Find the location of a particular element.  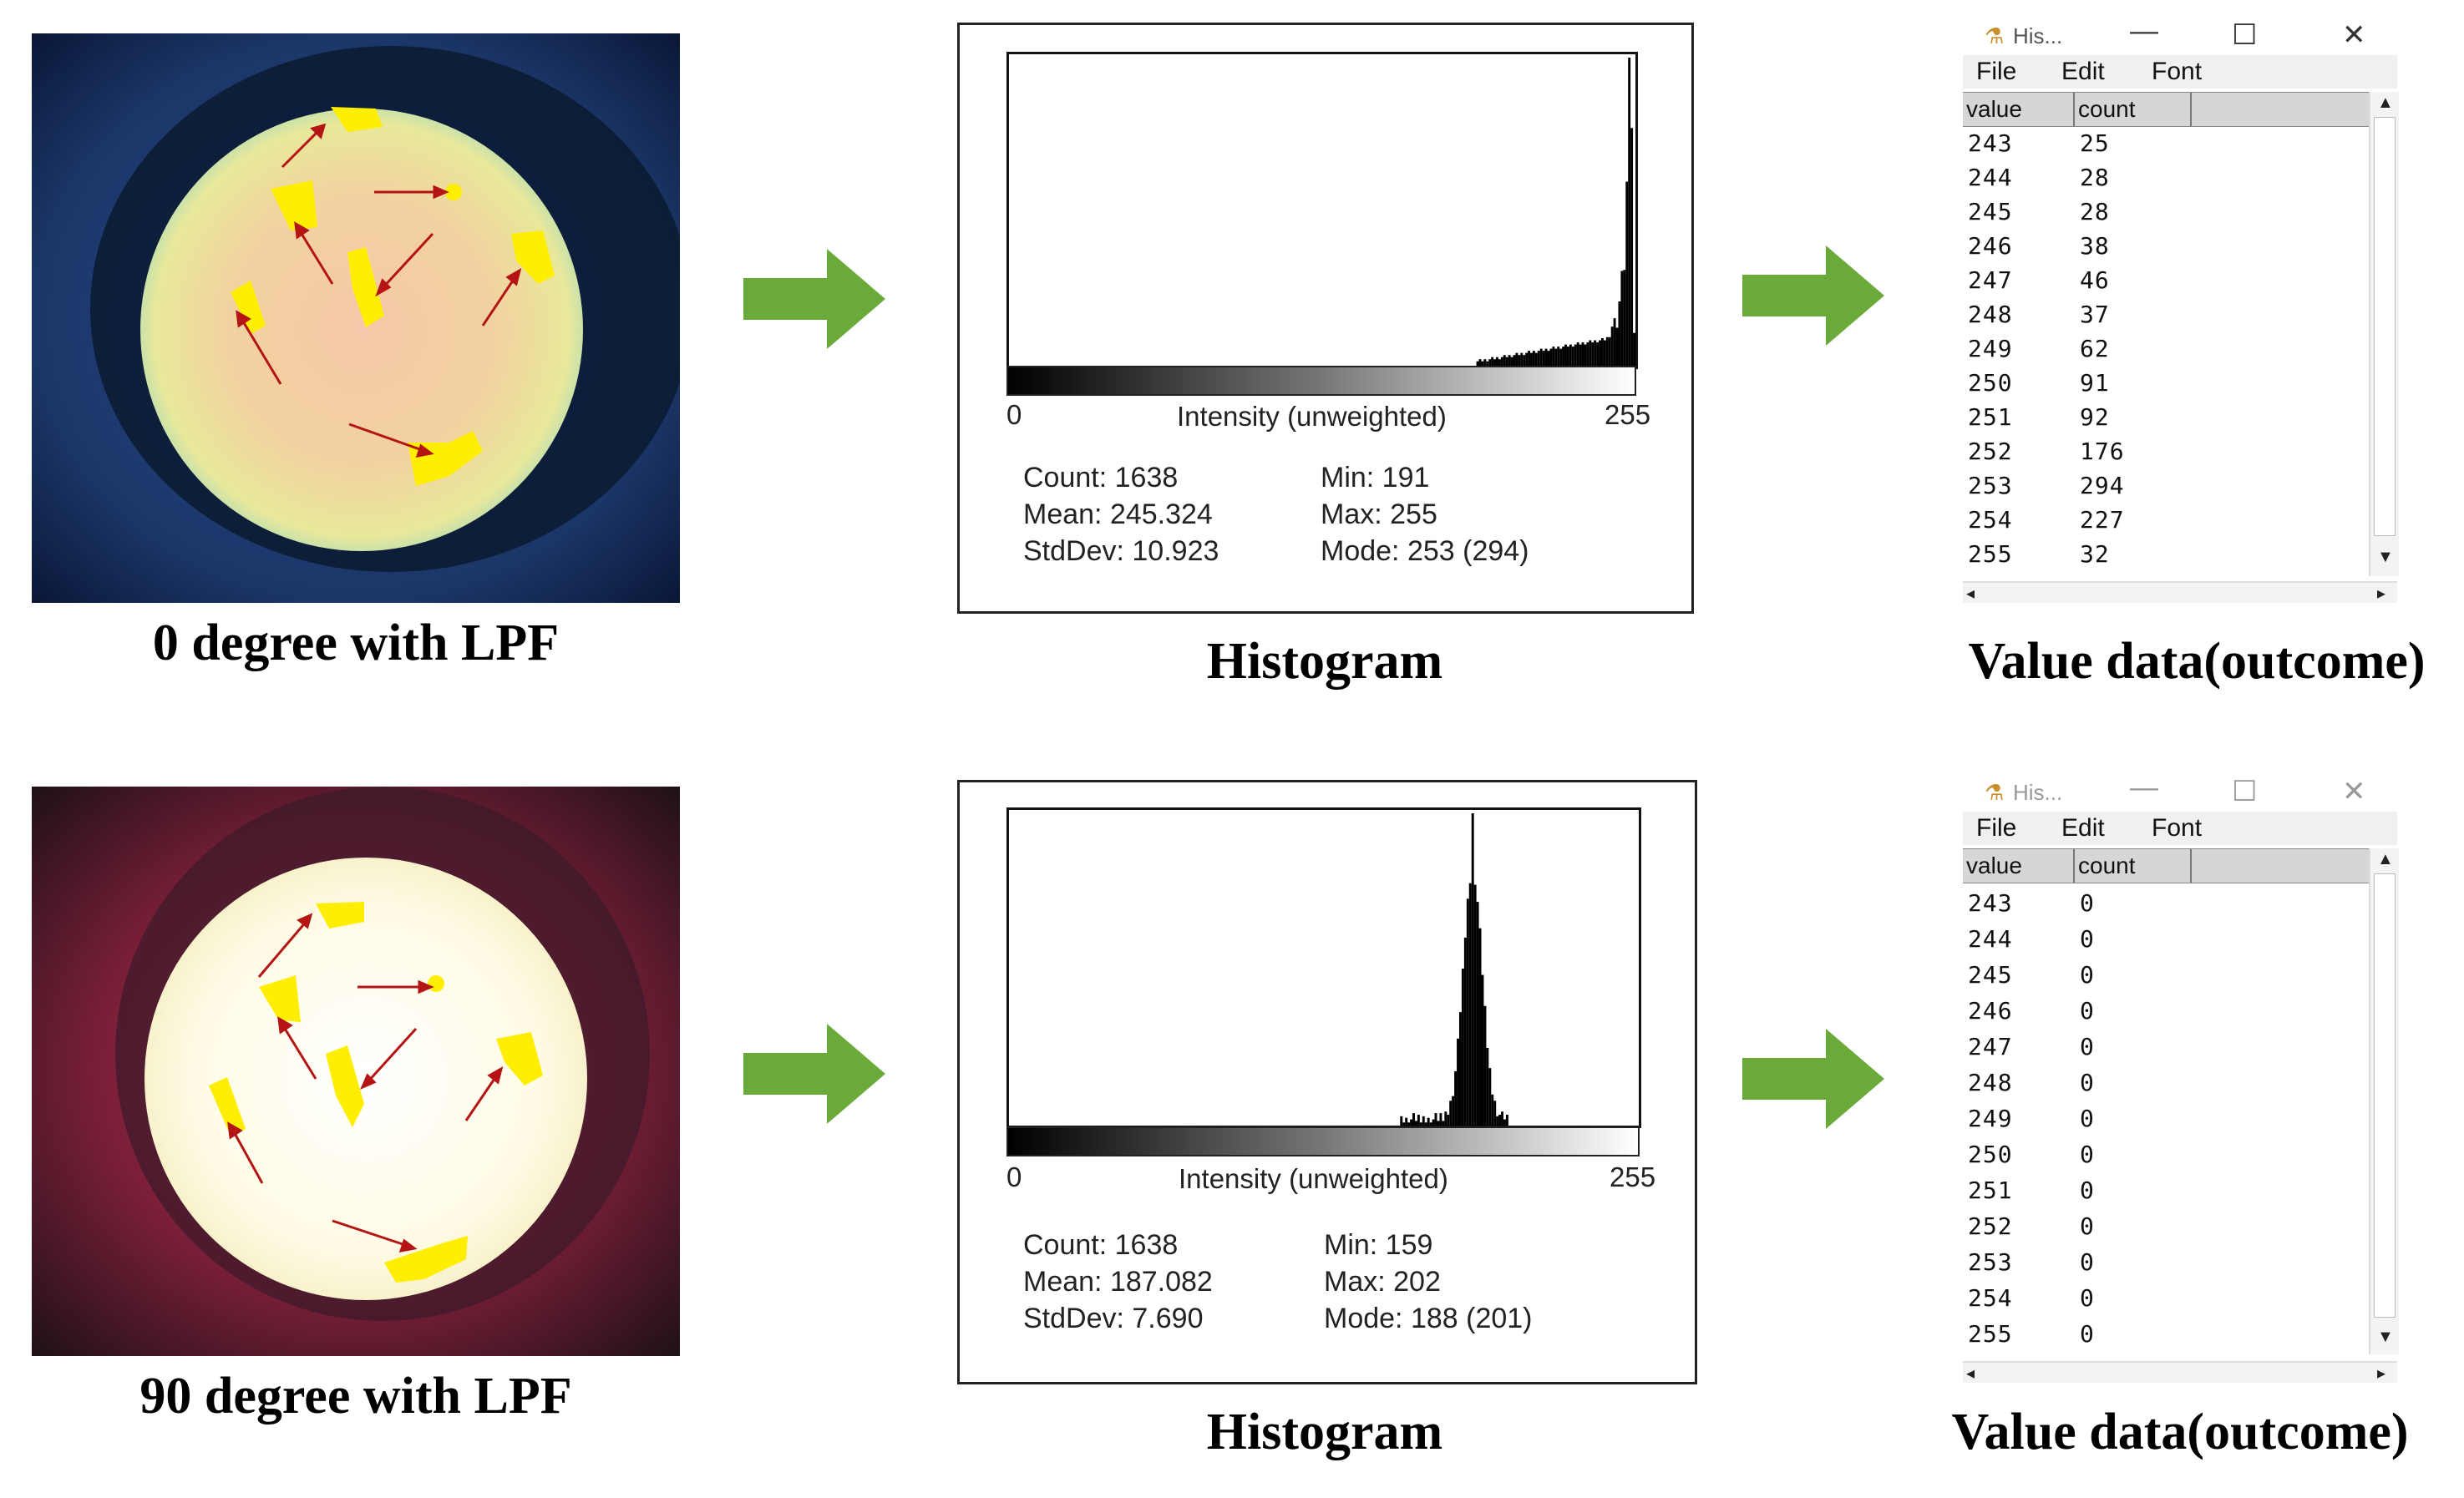

stat-count: Count: 1638 is located at coordinates (1101, 477).